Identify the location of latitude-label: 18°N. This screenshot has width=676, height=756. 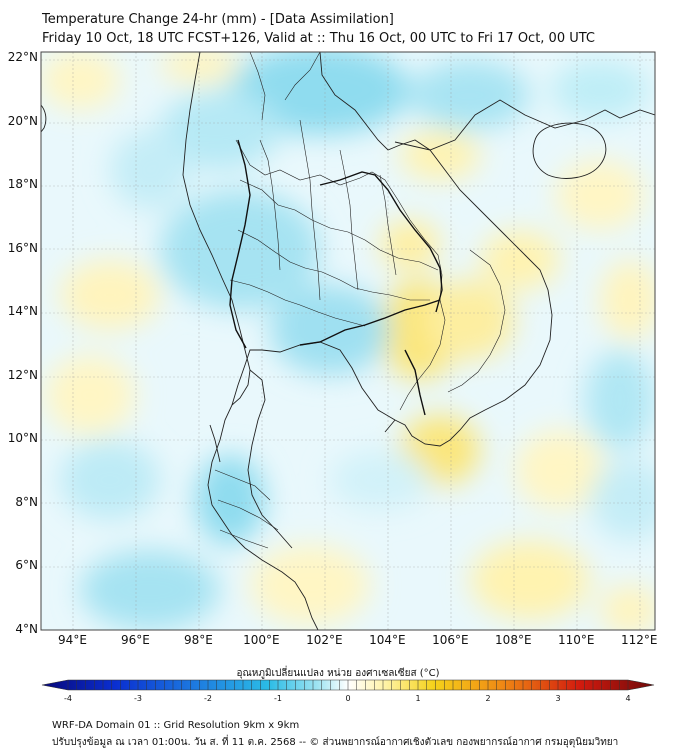
(22, 184).